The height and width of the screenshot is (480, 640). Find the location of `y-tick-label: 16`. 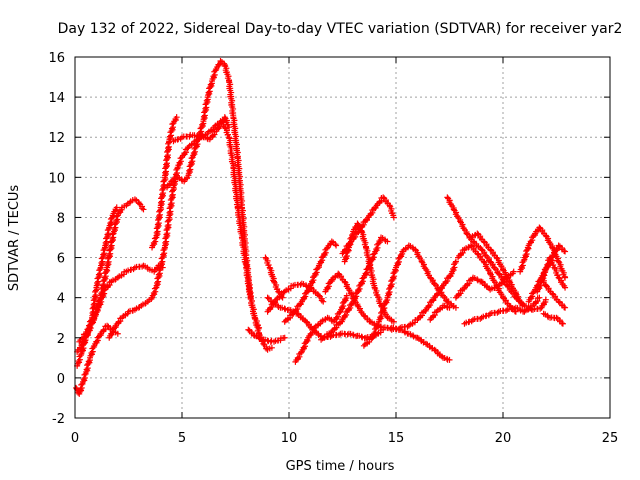

y-tick-label: 16 is located at coordinates (56, 58).